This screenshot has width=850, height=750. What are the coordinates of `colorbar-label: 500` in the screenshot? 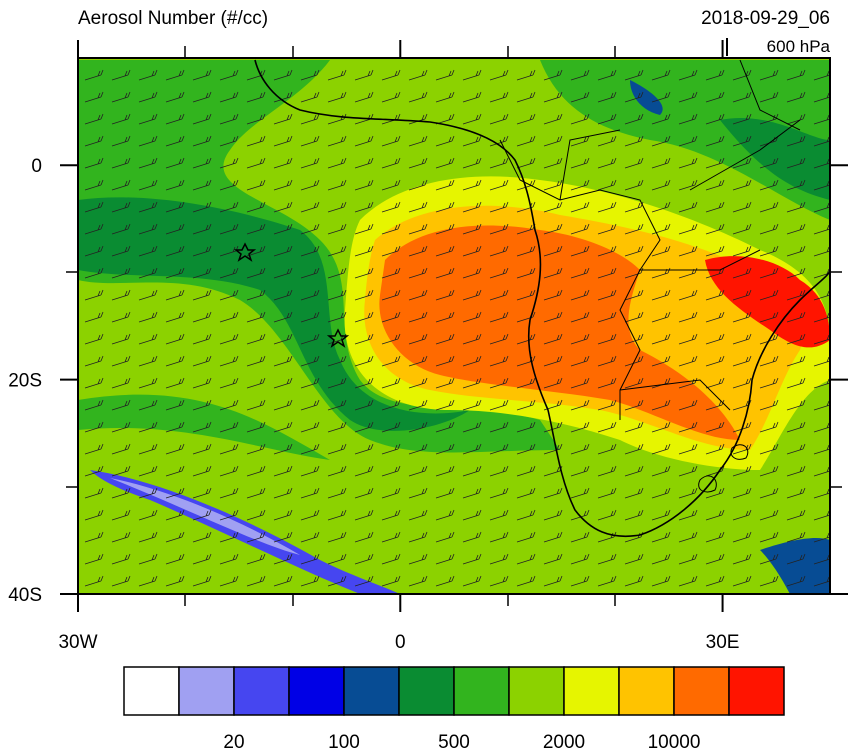 It's located at (454, 741).